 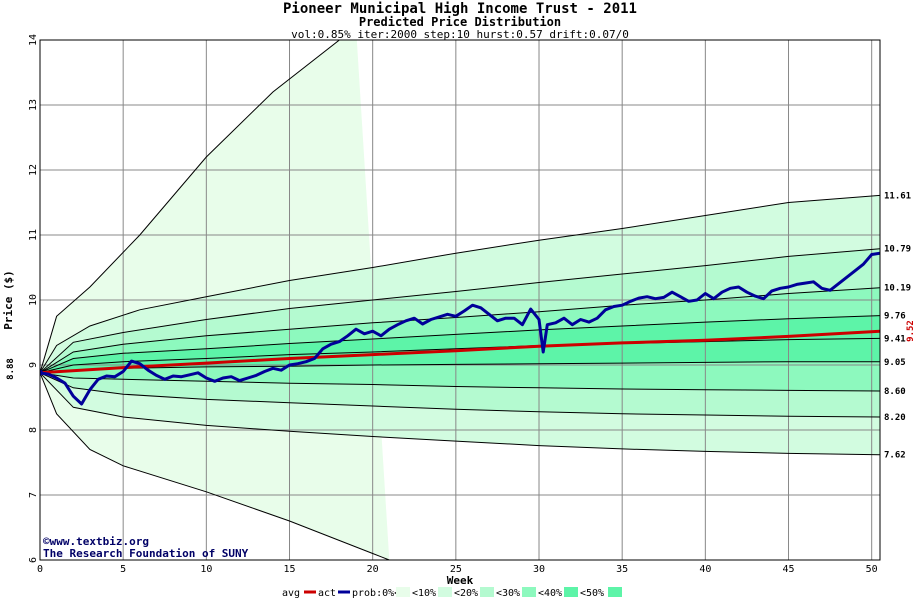 I want to click on legend-label-band-1: <10%, so click(x=424, y=593).